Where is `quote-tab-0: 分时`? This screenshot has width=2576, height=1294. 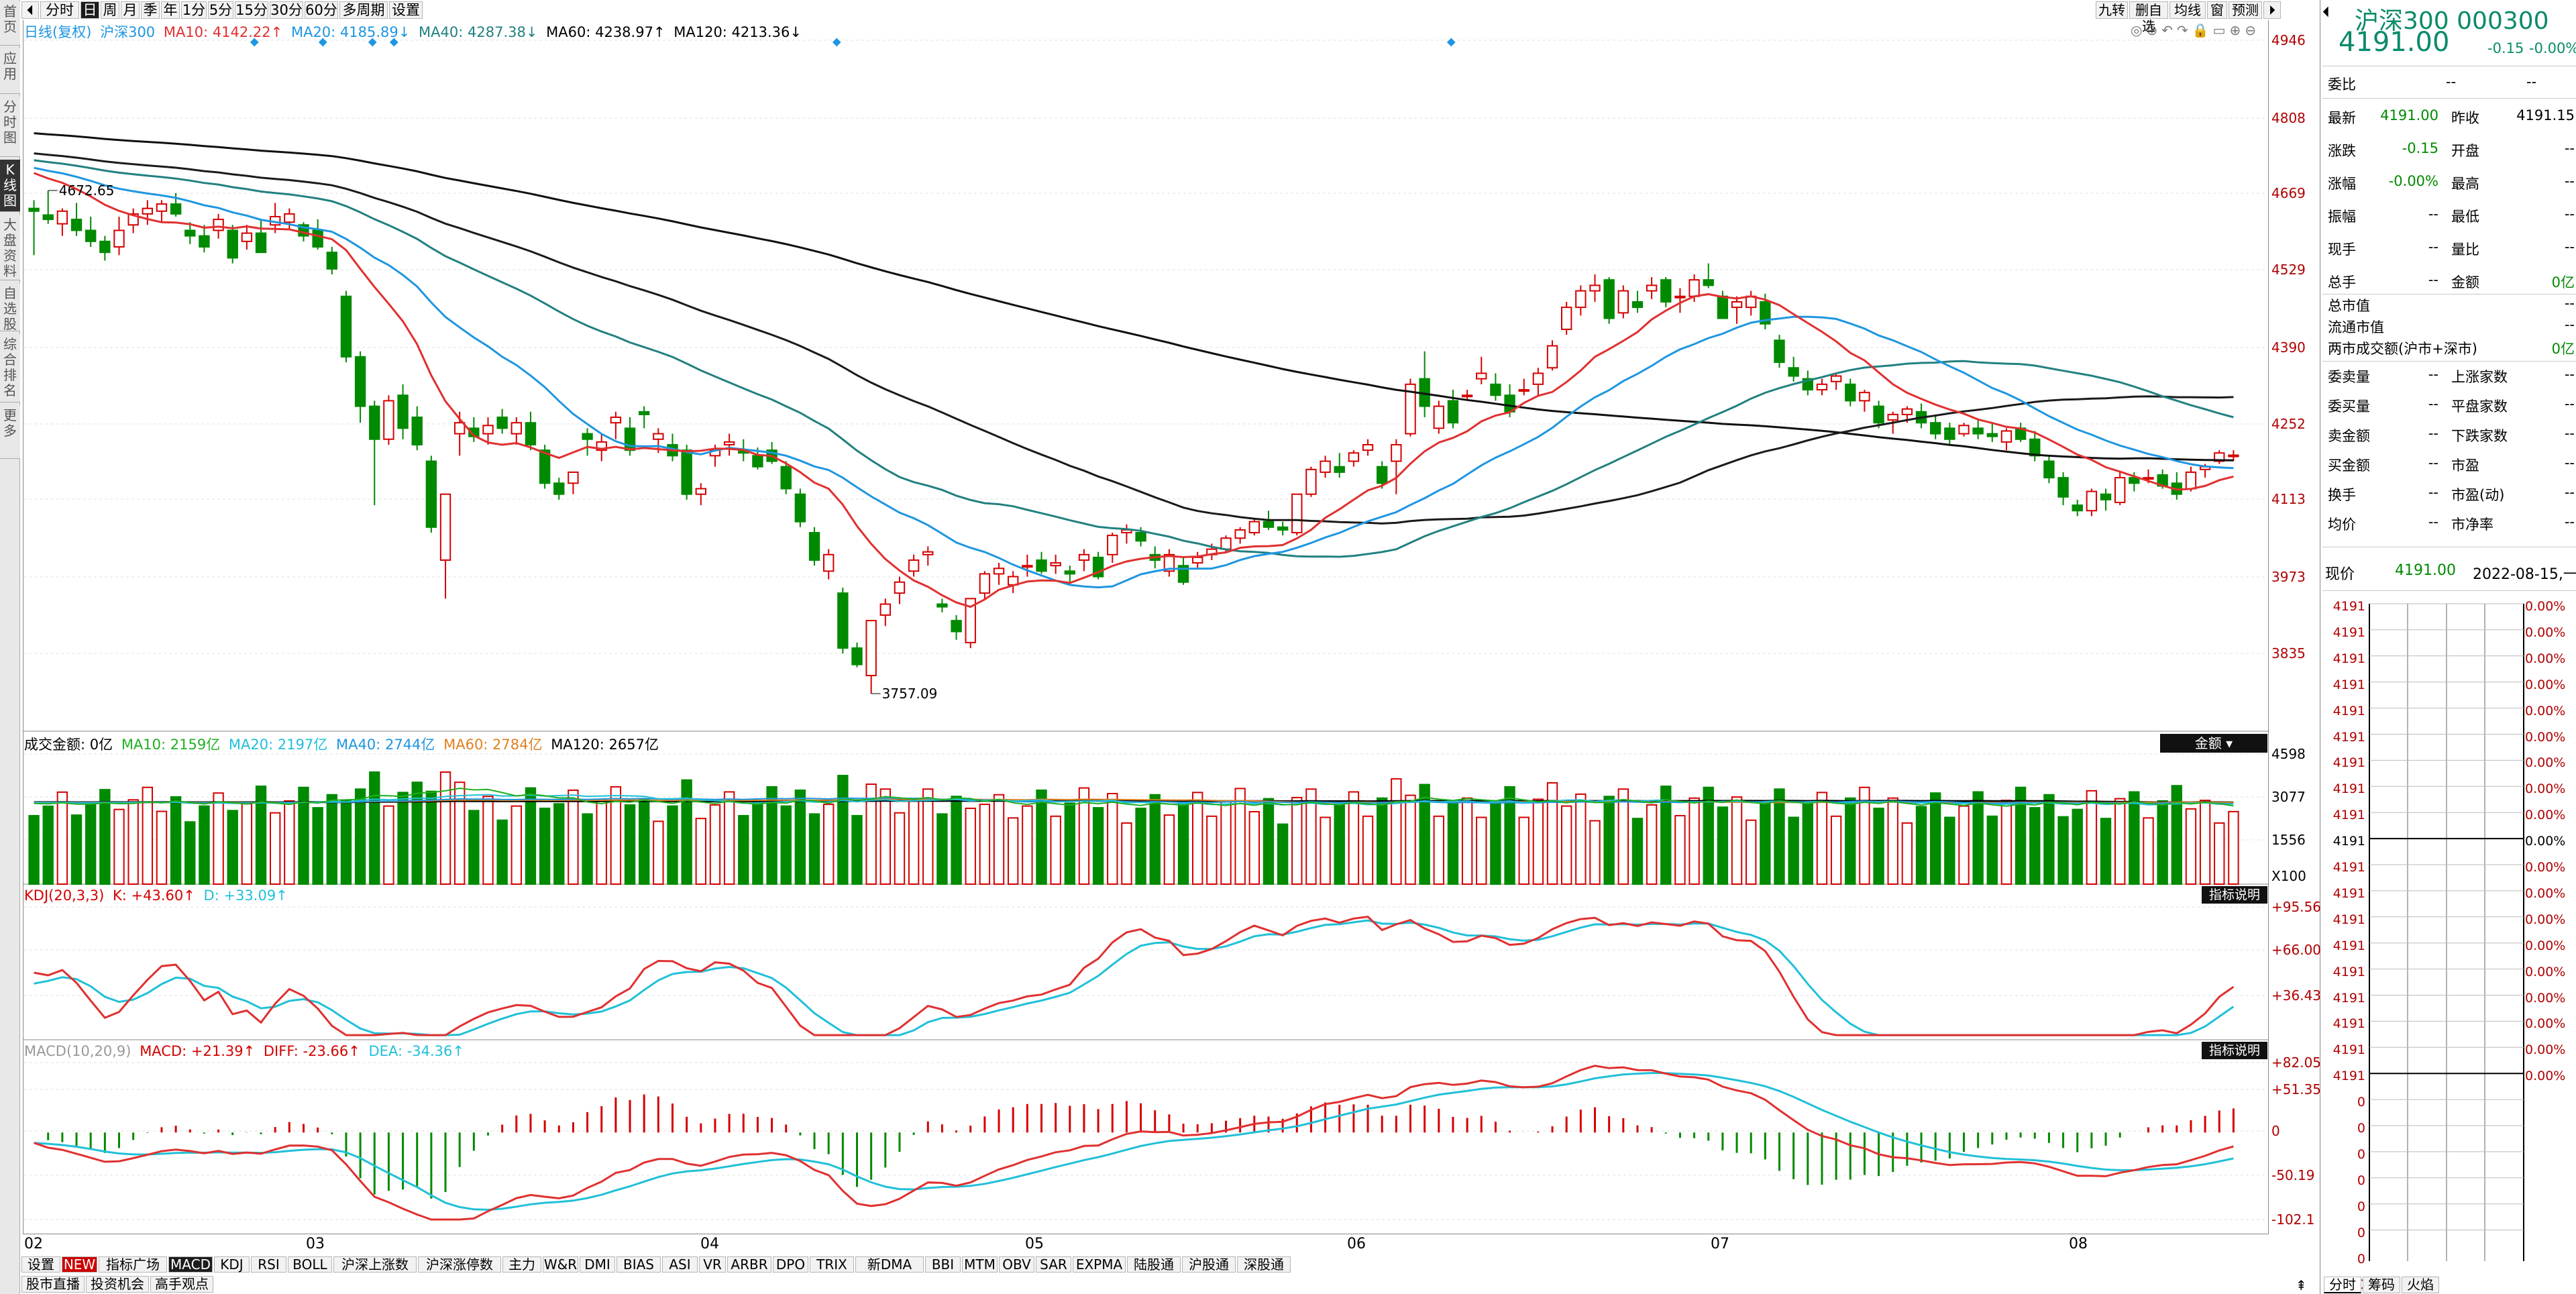 quote-tab-0: 分时 is located at coordinates (2342, 1285).